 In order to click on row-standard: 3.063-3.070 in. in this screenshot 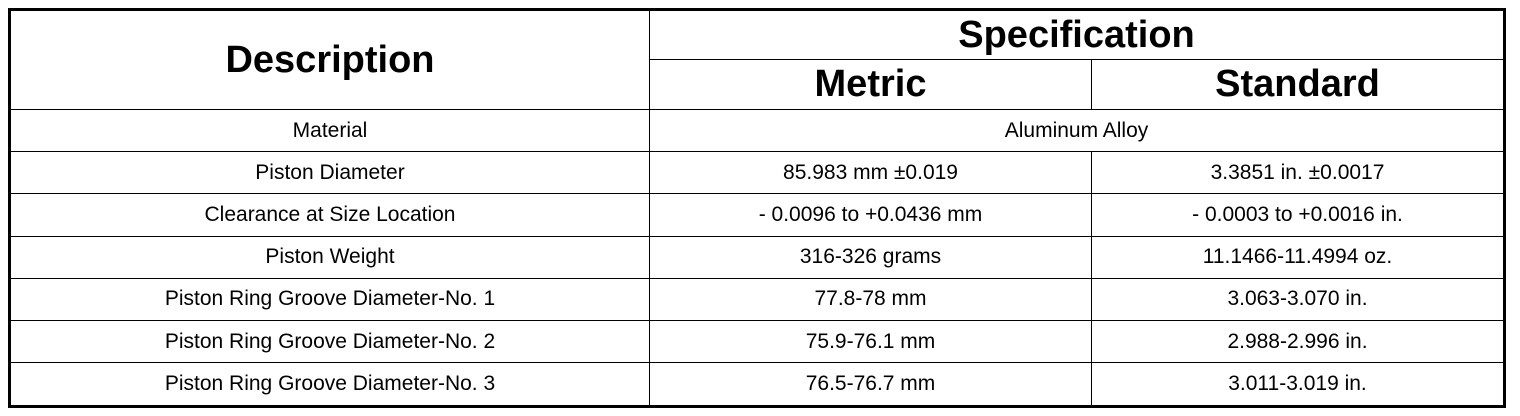, I will do `click(1298, 299)`.